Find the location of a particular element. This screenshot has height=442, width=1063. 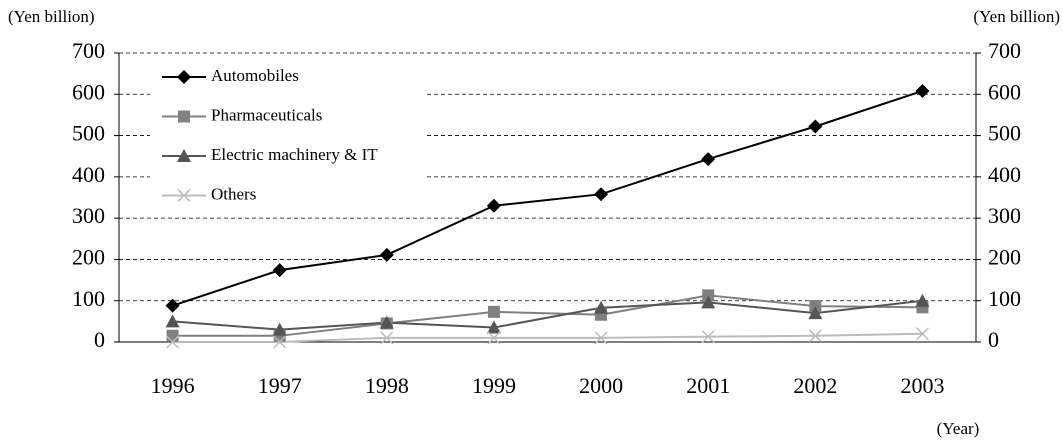

y-tick-label: 700 is located at coordinates (88, 50).